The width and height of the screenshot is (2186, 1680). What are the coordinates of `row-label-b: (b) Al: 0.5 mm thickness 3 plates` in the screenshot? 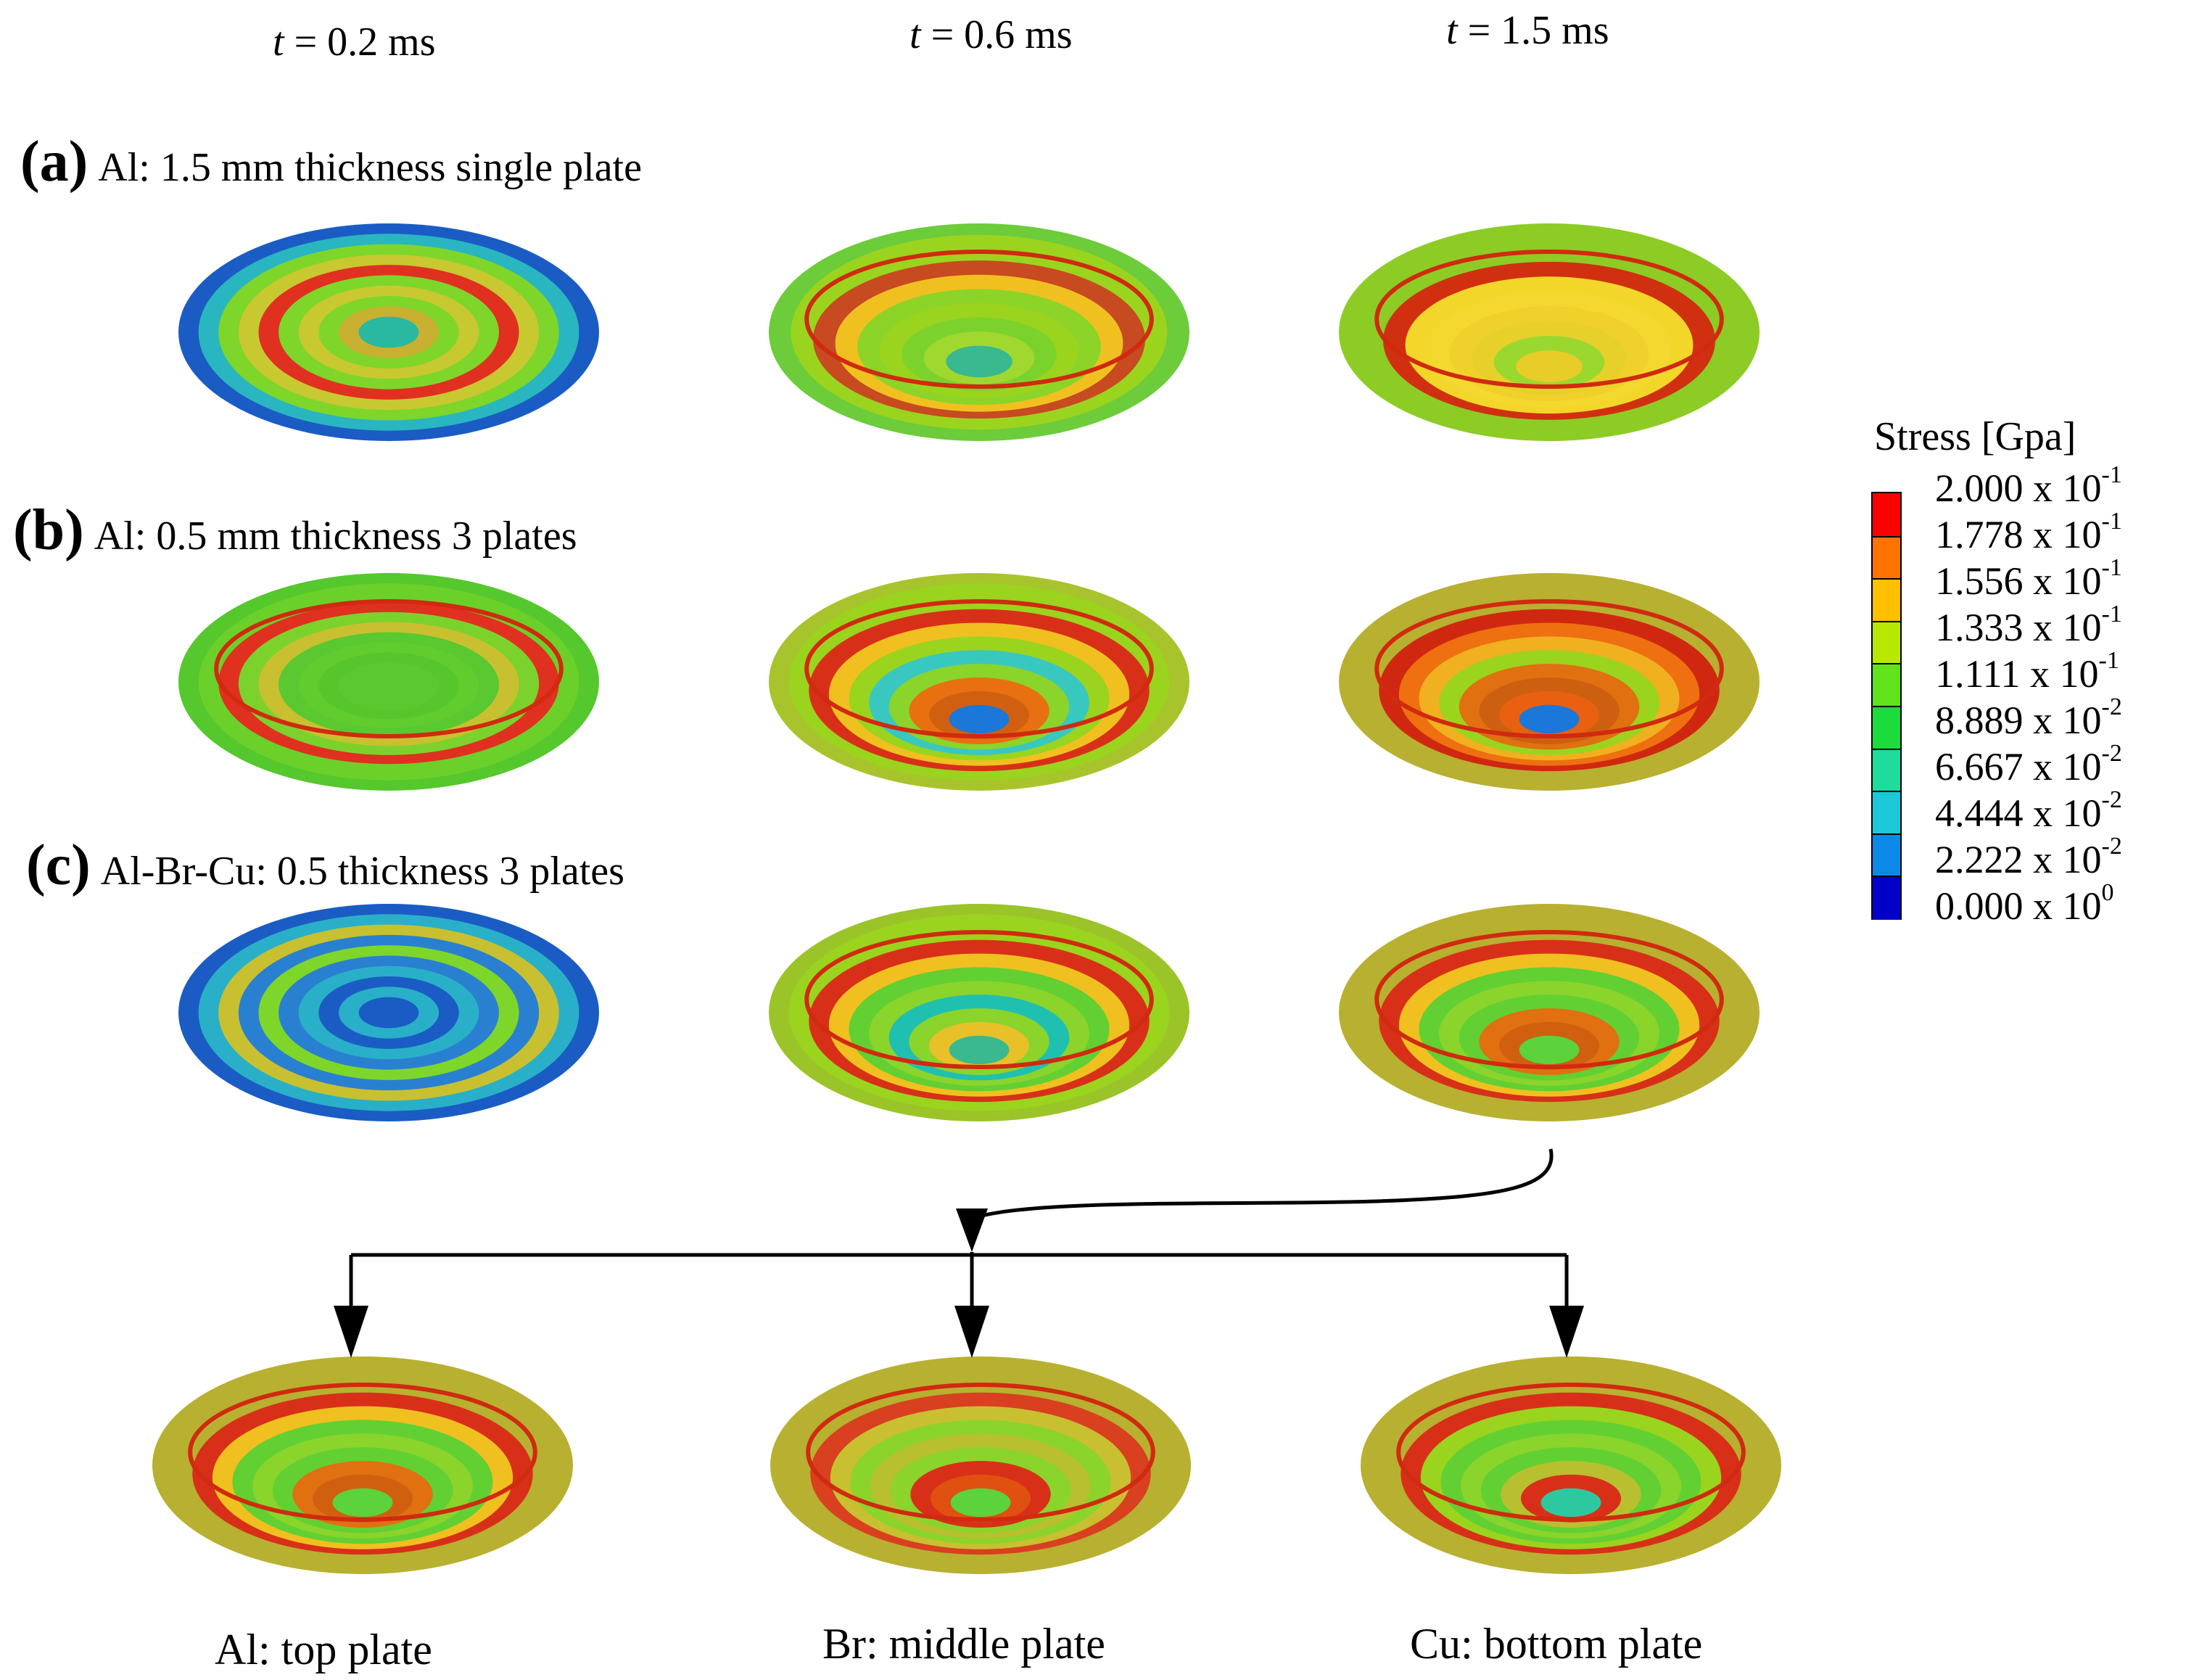 It's located at (295, 530).